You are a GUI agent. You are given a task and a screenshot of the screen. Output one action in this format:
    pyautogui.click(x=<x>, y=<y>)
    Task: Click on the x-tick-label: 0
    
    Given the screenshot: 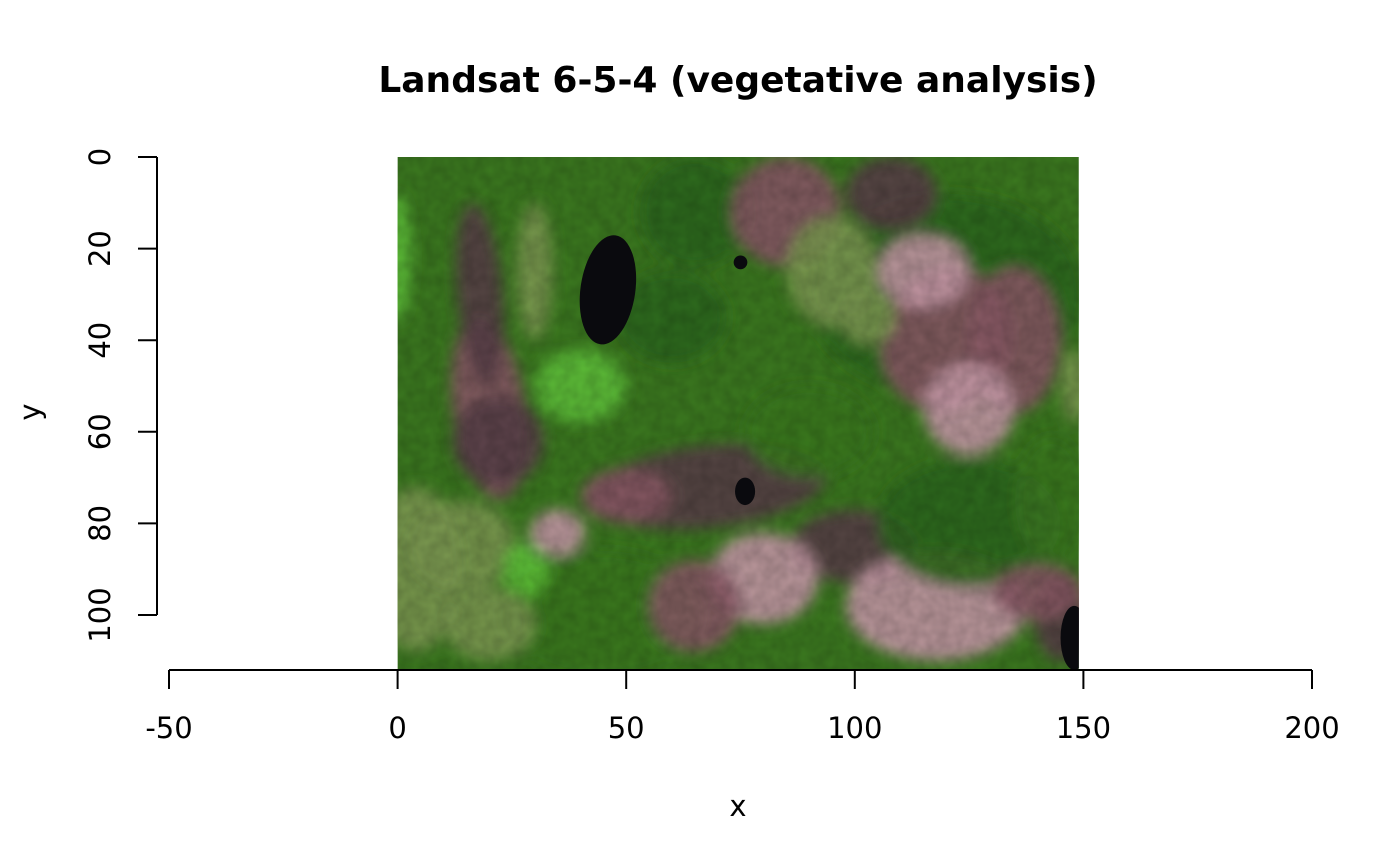 What is the action you would take?
    pyautogui.click(x=397, y=728)
    